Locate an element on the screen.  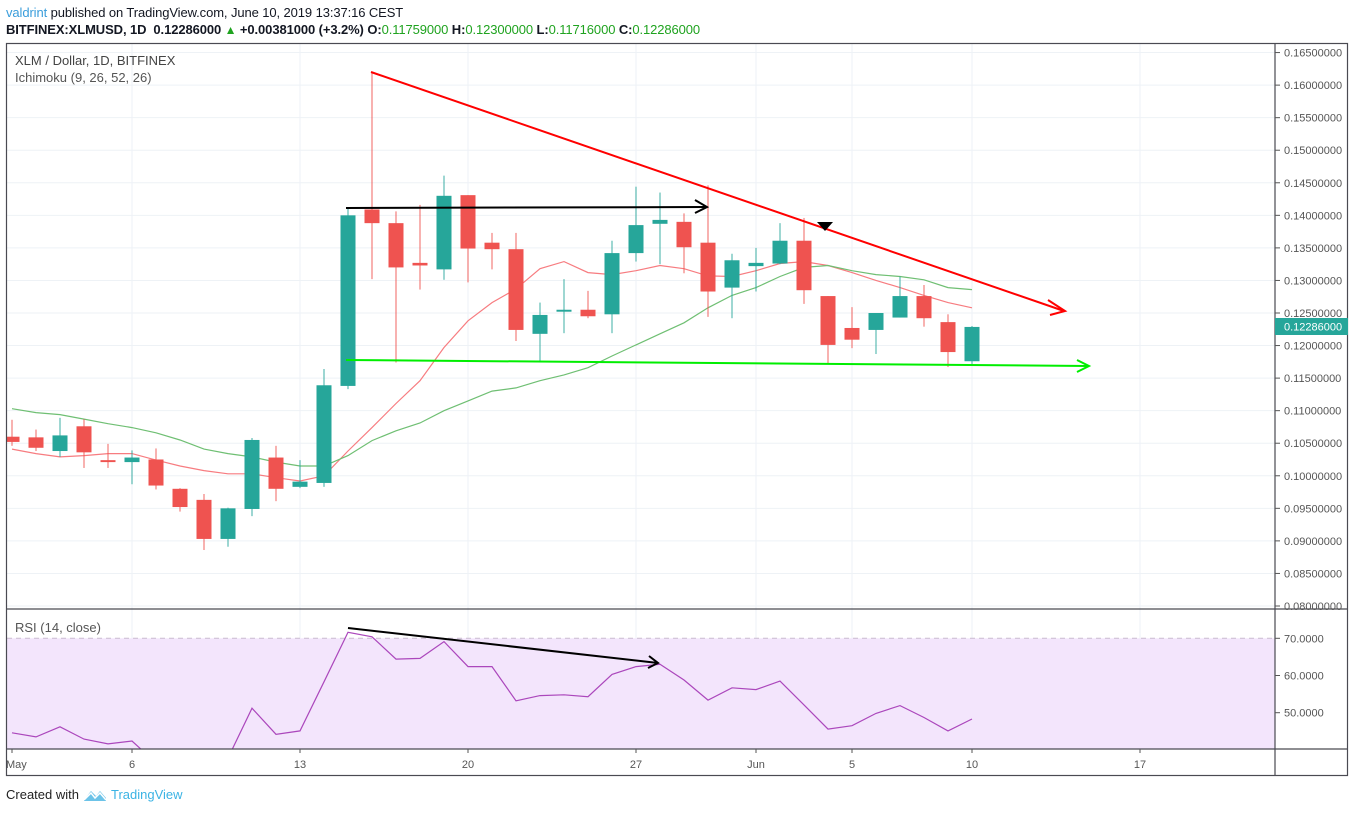
last-price: 0.12286000 is located at coordinates (187, 29).